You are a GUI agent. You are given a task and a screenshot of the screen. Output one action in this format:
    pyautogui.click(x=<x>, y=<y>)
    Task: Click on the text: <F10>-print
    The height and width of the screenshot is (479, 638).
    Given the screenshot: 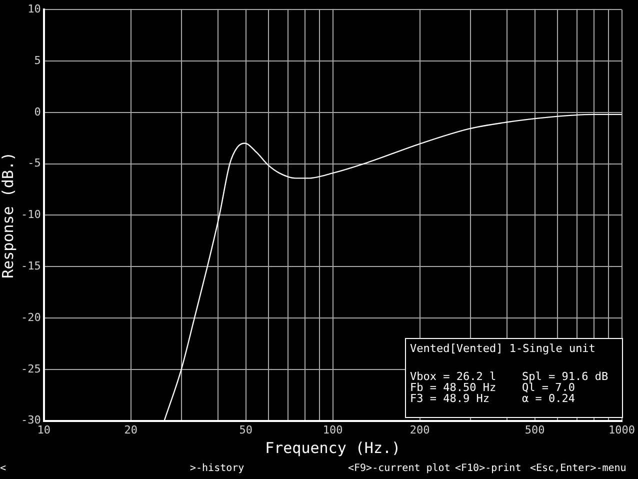 What is the action you would take?
    pyautogui.click(x=488, y=469)
    